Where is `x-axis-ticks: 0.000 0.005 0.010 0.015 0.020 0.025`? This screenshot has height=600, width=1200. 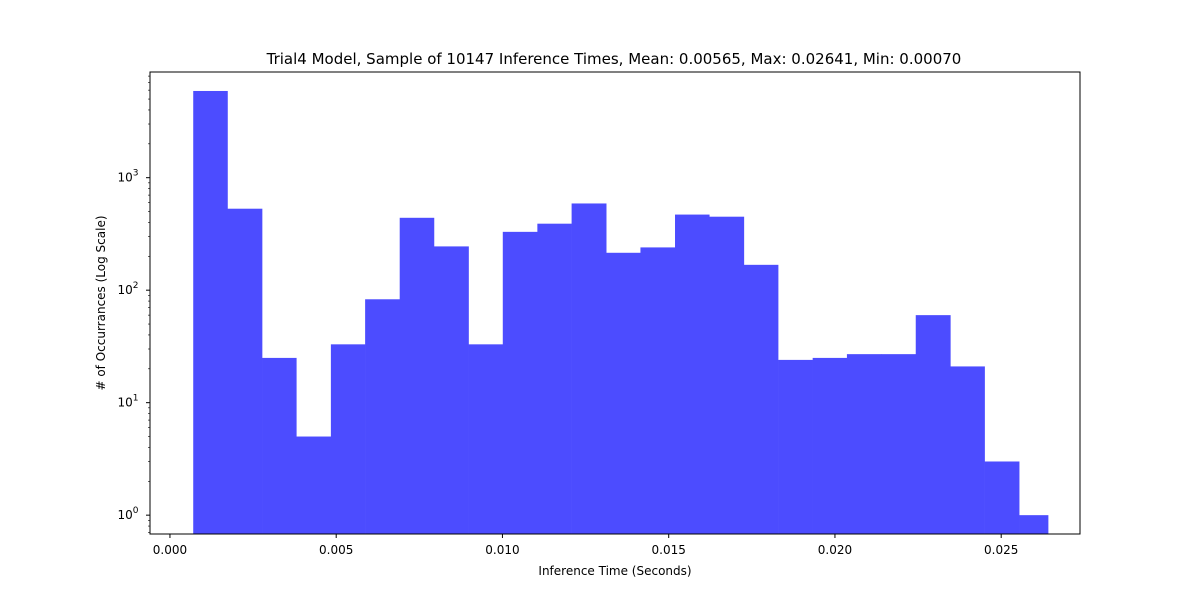
x-axis-ticks: 0.000 0.005 0.010 0.015 0.020 0.025 is located at coordinates (585, 545).